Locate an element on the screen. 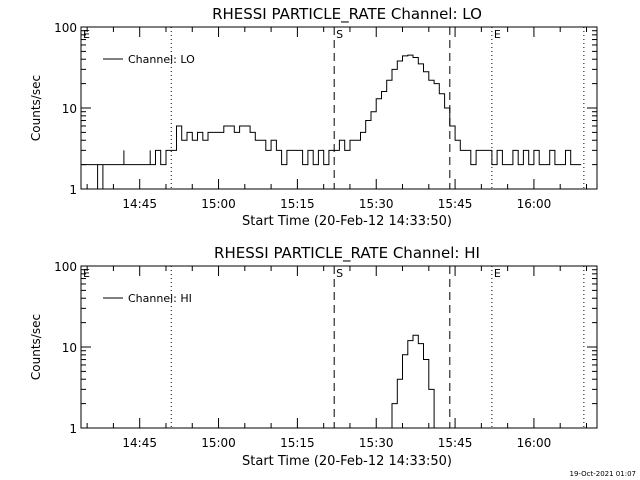 The image size is (640, 480). chart-title: RHESSI PARTICLE_RATE Channel: HI is located at coordinates (347, 253).